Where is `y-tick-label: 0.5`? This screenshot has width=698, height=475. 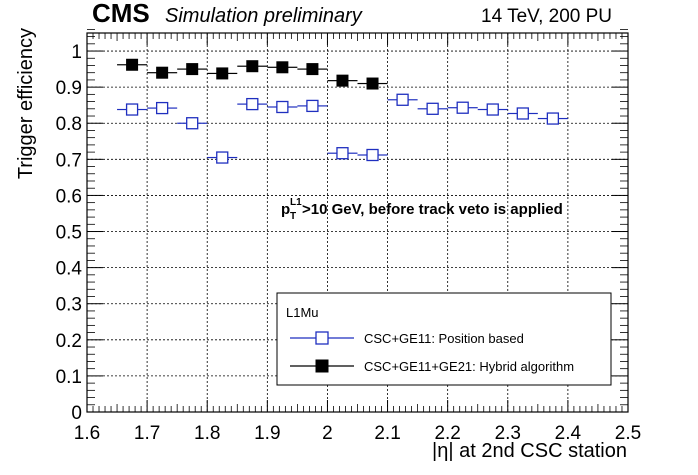
y-tick-label: 0.5 is located at coordinates (69, 233).